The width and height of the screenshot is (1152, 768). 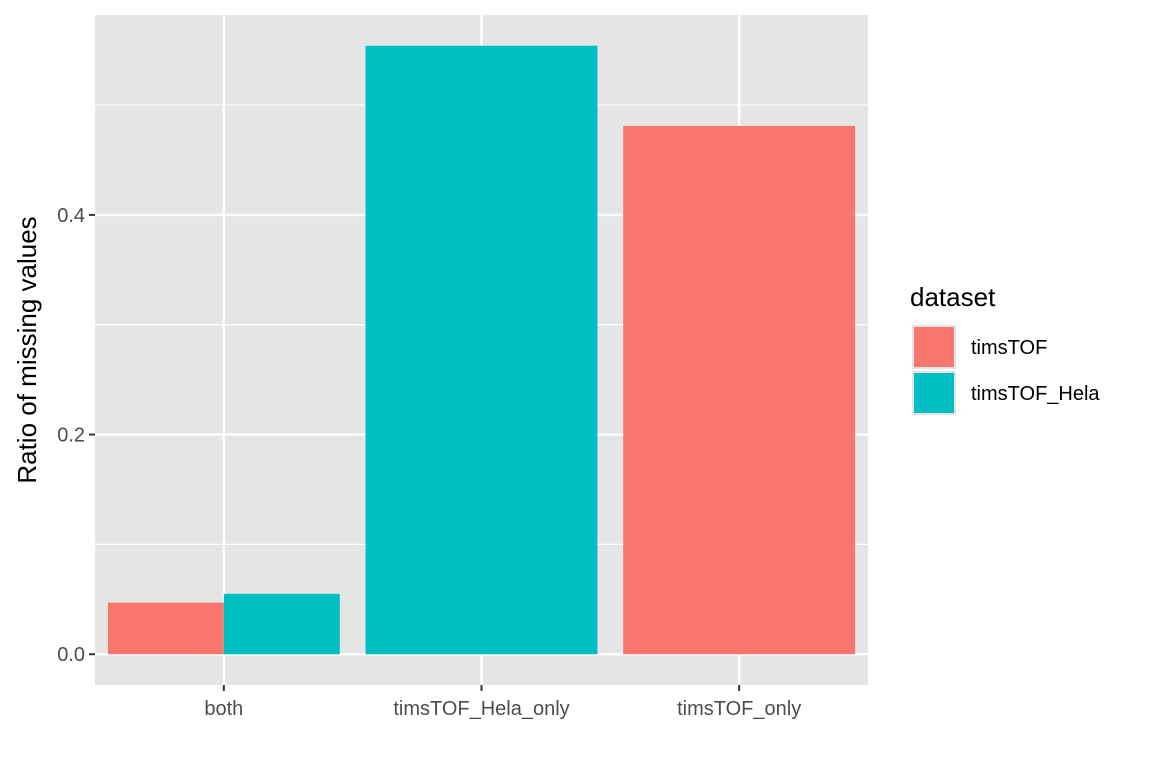 What do you see at coordinates (739, 390) in the screenshot?
I see `bar-timsTOF-timsTOF_only` at bounding box center [739, 390].